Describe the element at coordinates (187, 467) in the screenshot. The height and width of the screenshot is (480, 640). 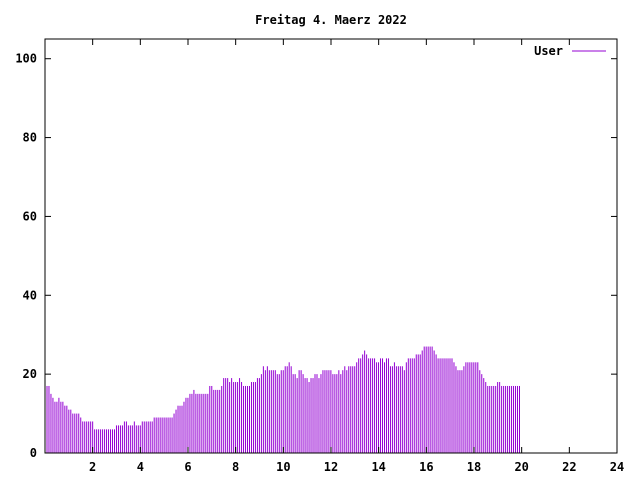
I see `x-tick-label: 6` at that location.